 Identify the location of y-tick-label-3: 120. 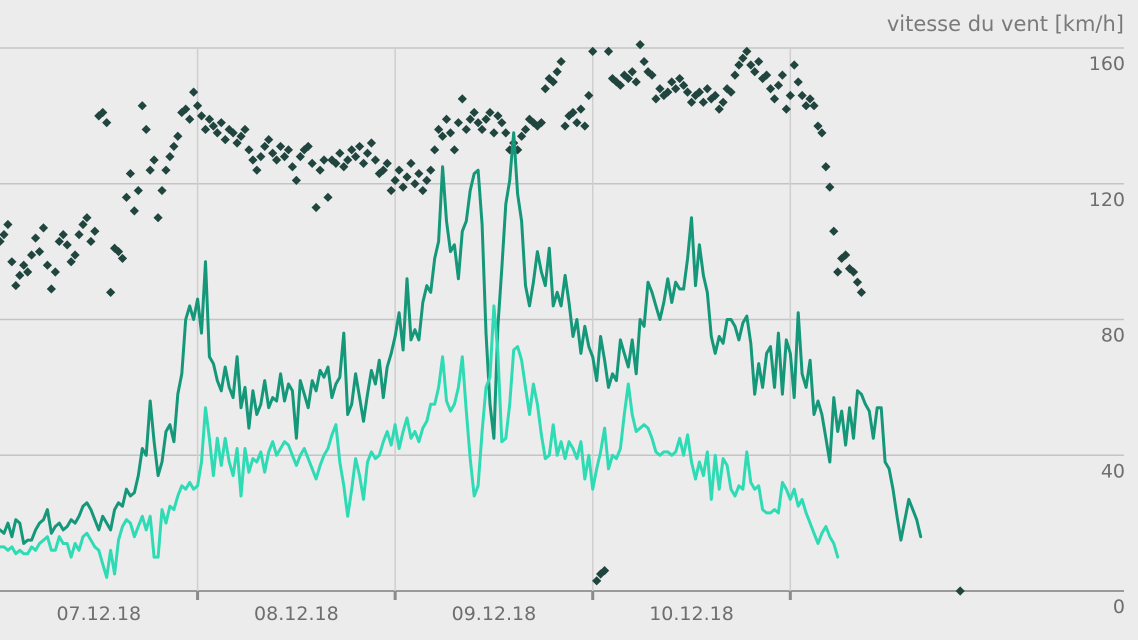
(1107, 200).